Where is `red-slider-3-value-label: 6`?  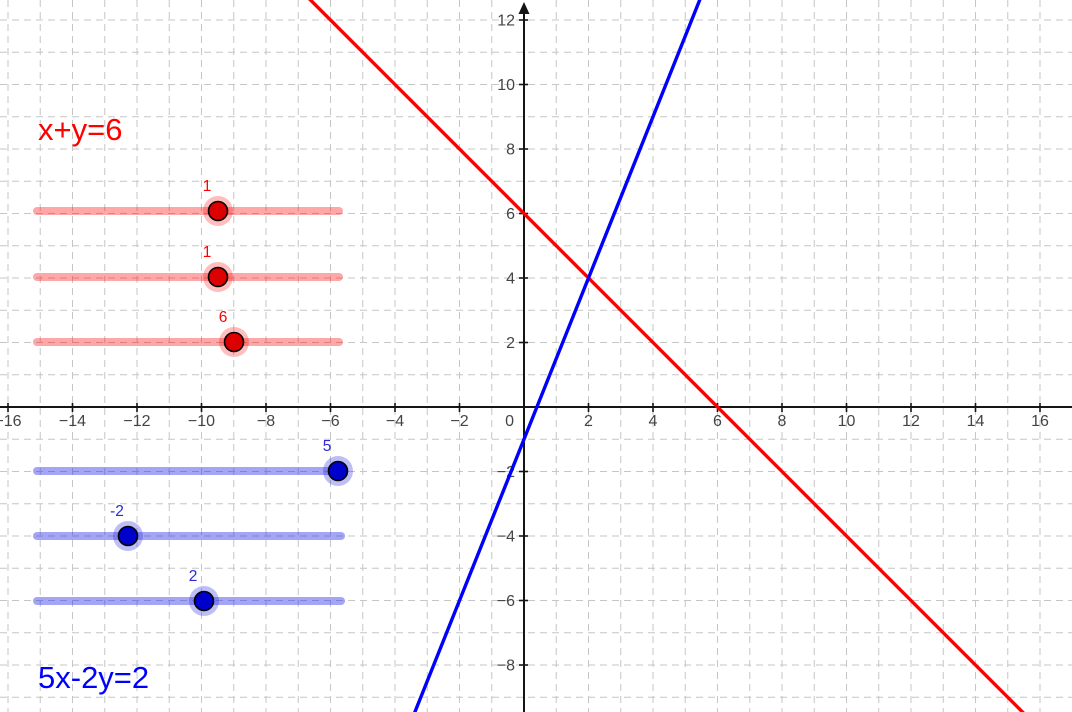
red-slider-3-value-label: 6 is located at coordinates (223, 317).